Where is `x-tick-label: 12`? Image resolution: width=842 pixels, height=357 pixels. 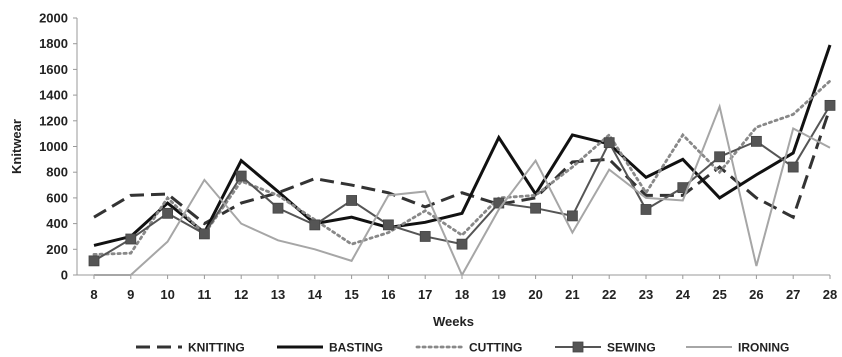 x-tick-label: 12 is located at coordinates (241, 294).